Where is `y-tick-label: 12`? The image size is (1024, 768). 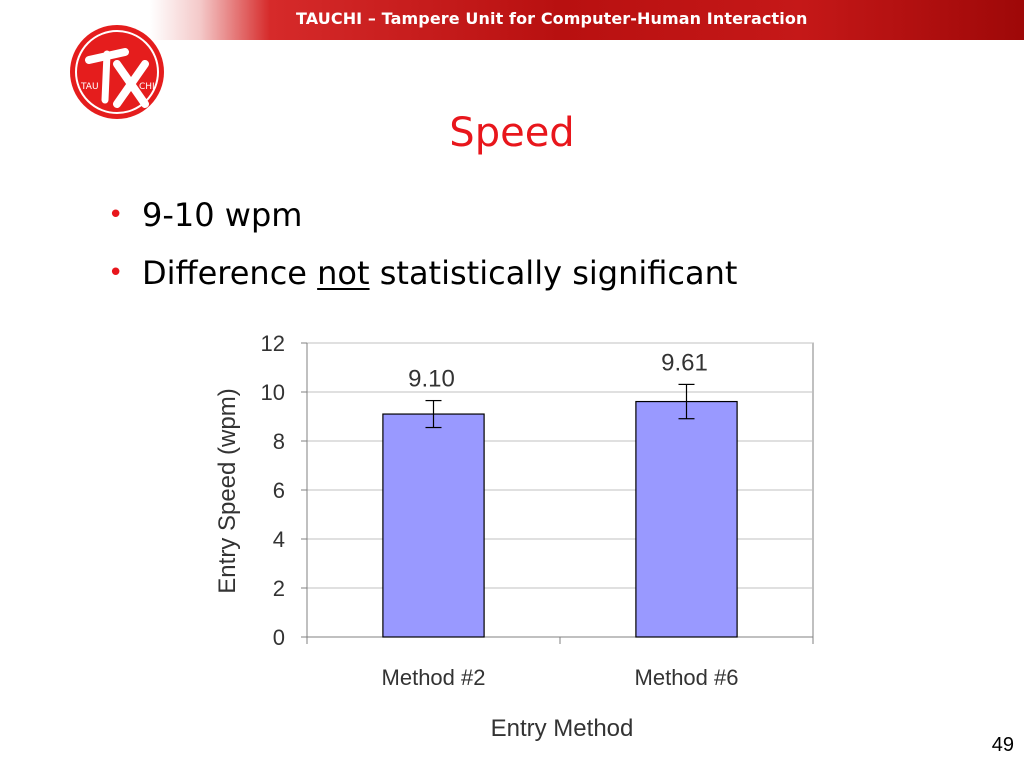 y-tick-label: 12 is located at coordinates (273, 343).